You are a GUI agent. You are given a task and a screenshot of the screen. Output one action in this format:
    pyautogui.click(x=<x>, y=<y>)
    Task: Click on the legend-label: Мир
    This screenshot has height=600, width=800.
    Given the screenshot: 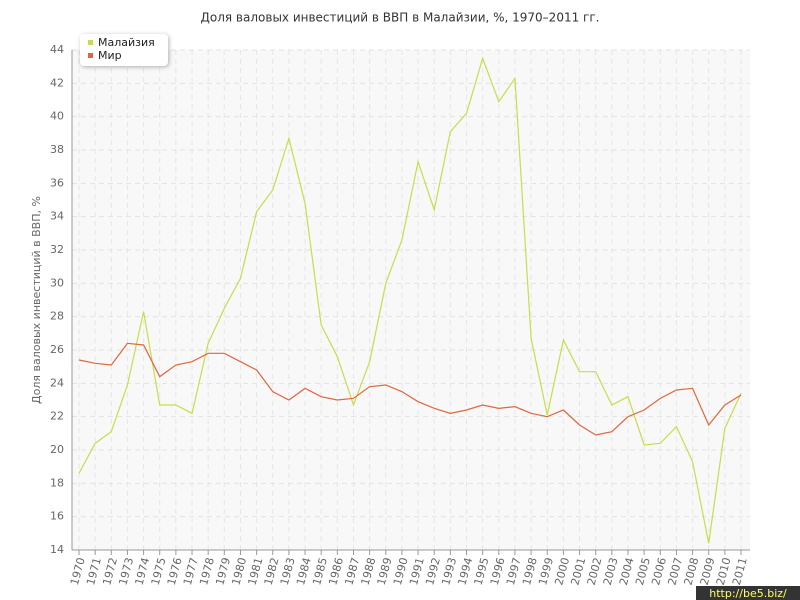 What is the action you would take?
    pyautogui.click(x=110, y=55)
    